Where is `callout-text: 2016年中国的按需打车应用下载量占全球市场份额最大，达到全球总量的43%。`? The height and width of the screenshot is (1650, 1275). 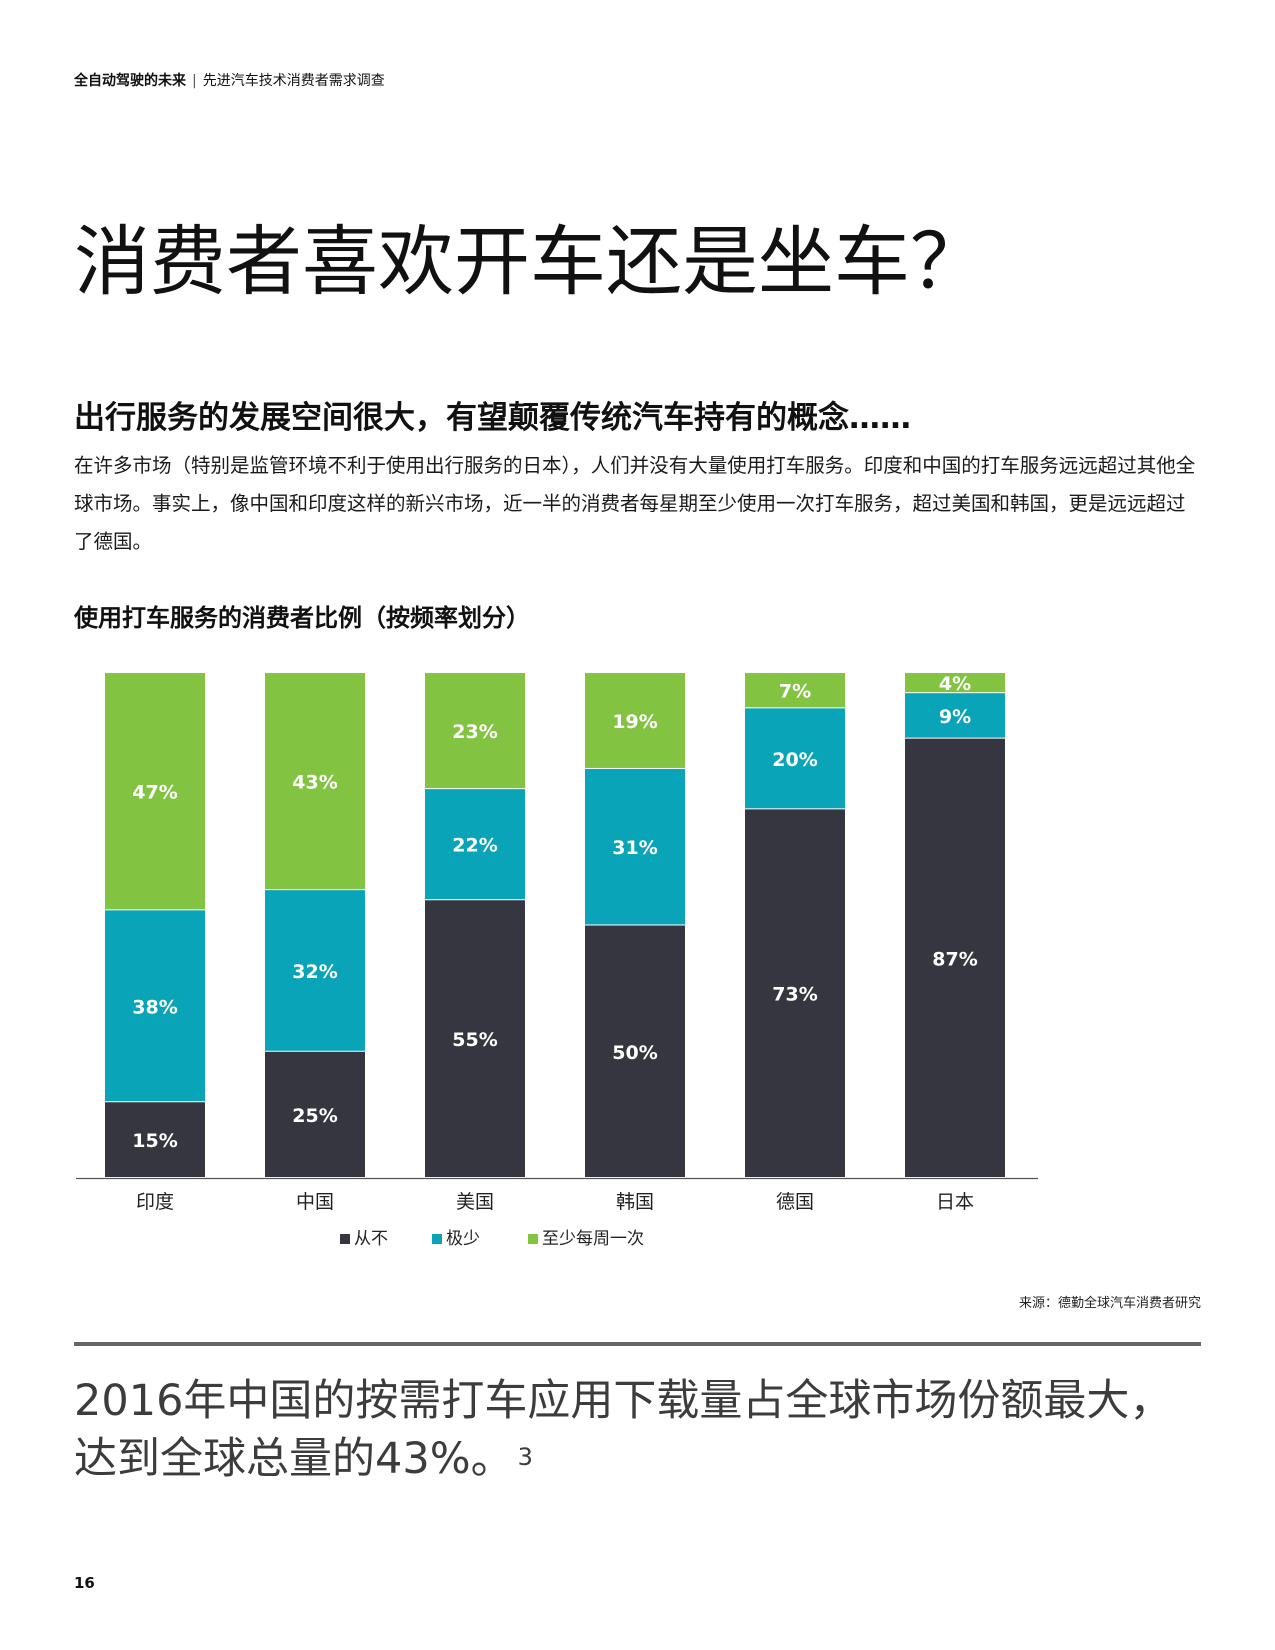
callout-text: 2016年中国的按需打车应用下载量占全球市场份额最大，达到全球总量的43%。 is located at coordinates (623, 1430).